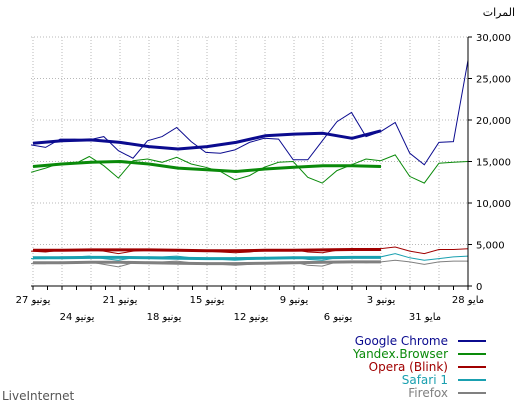  Describe the element at coordinates (294, 300) in the screenshot. I see `x-tick-label: 9 يونيو` at that location.